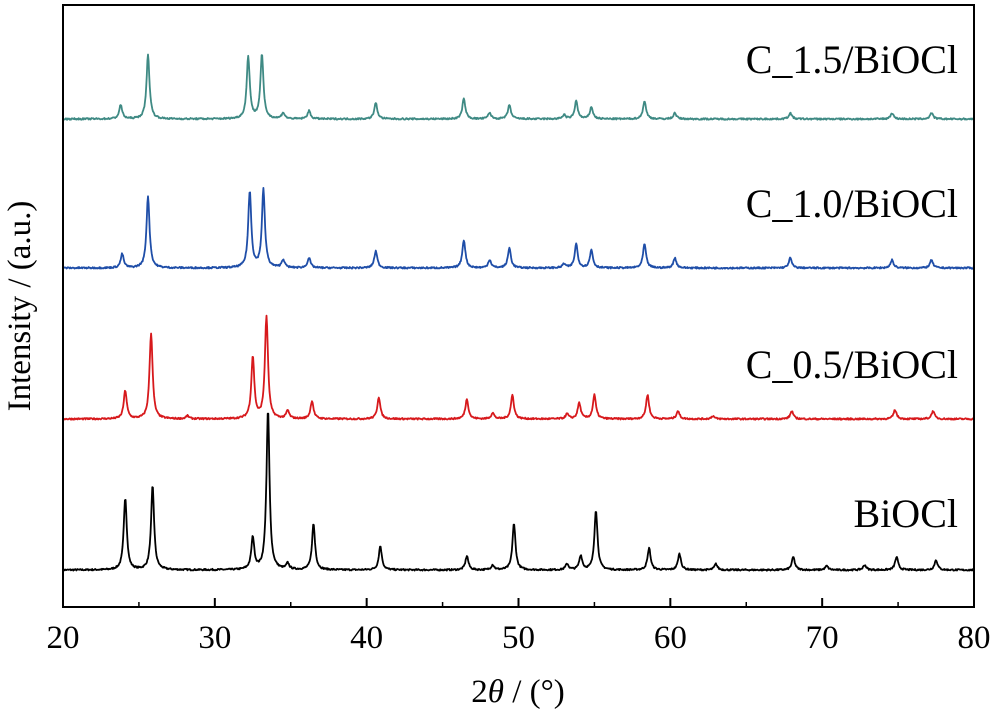 The width and height of the screenshot is (1000, 715). I want to click on x-axis-title: 2θ / (°), so click(518, 692).